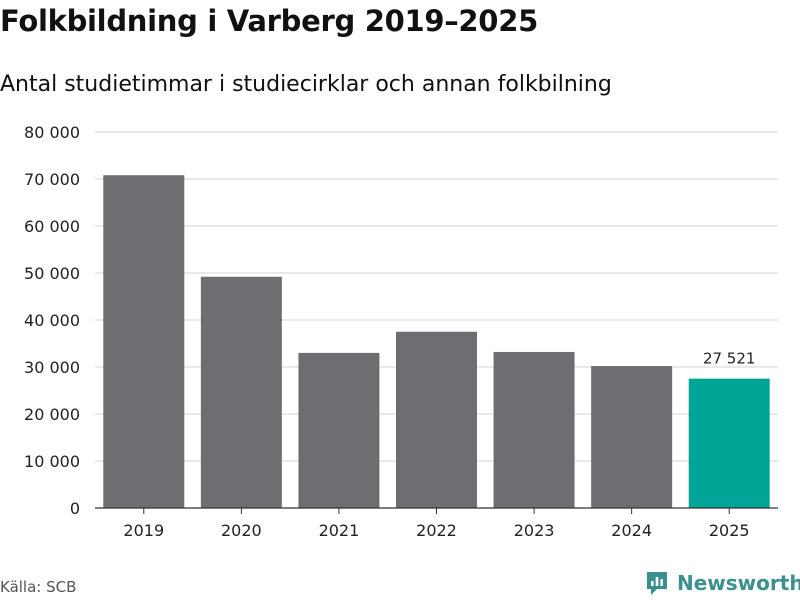 This screenshot has width=800, height=600. What do you see at coordinates (241, 530) in the screenshot?
I see `x-tick-label: 2020` at bounding box center [241, 530].